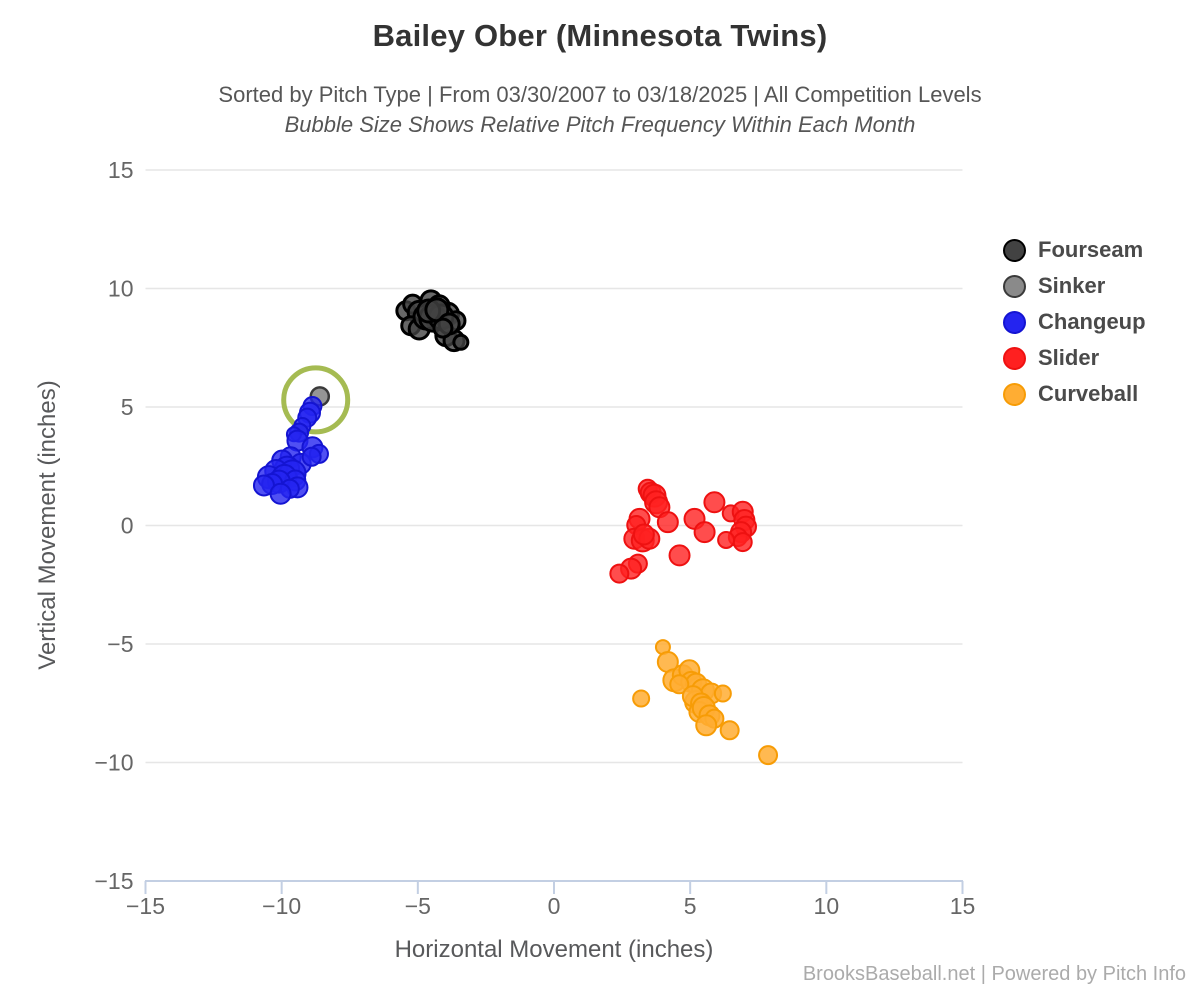 The image size is (1200, 1000). What do you see at coordinates (145, 906) in the screenshot?
I see `x-tick-label: −15` at bounding box center [145, 906].